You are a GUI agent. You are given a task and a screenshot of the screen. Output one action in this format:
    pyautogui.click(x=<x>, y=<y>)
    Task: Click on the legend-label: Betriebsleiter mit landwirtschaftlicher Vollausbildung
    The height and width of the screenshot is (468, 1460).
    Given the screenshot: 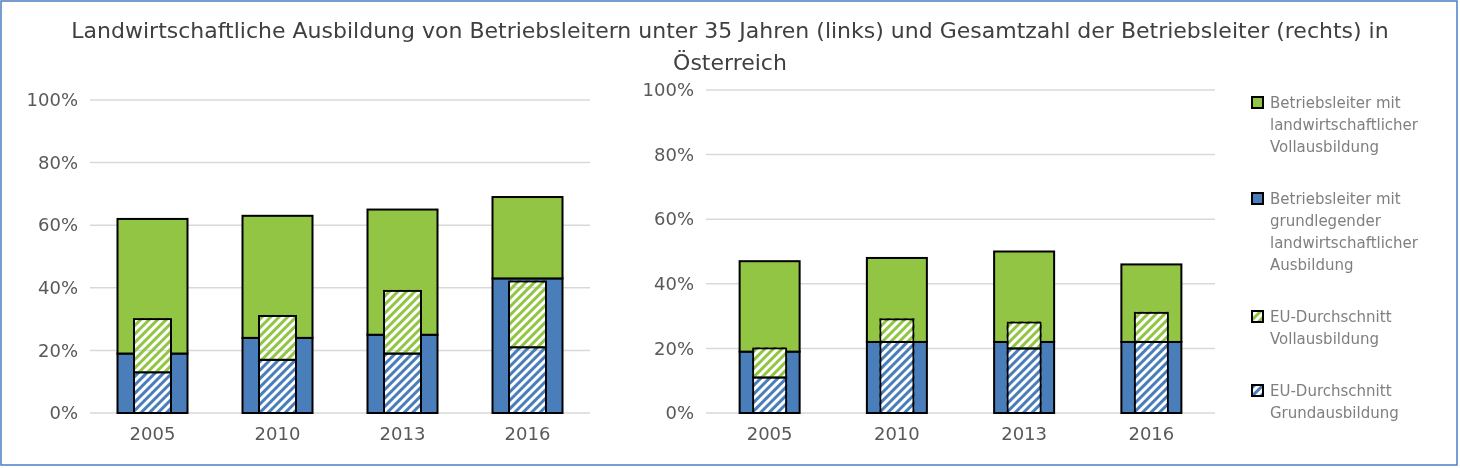 What is the action you would take?
    pyautogui.click(x=1344, y=125)
    